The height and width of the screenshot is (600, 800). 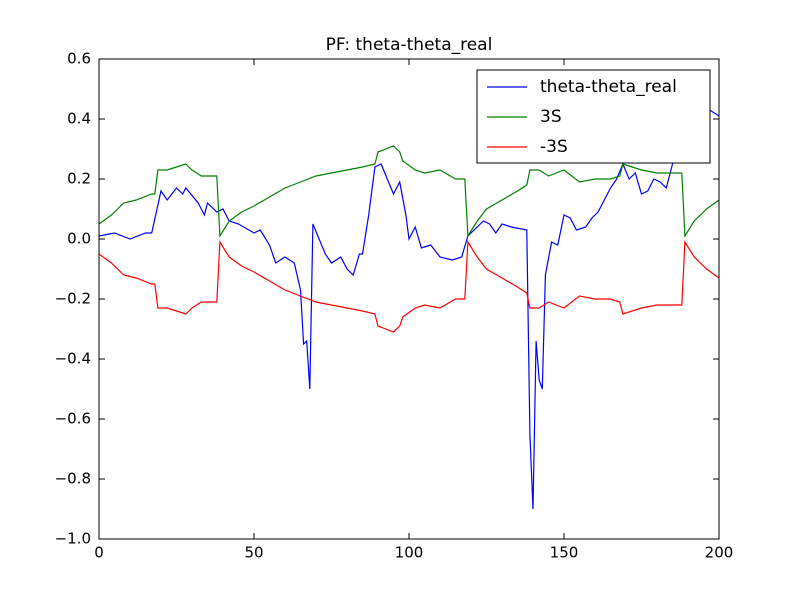 I want to click on legend-label: -3S, so click(x=554, y=147).